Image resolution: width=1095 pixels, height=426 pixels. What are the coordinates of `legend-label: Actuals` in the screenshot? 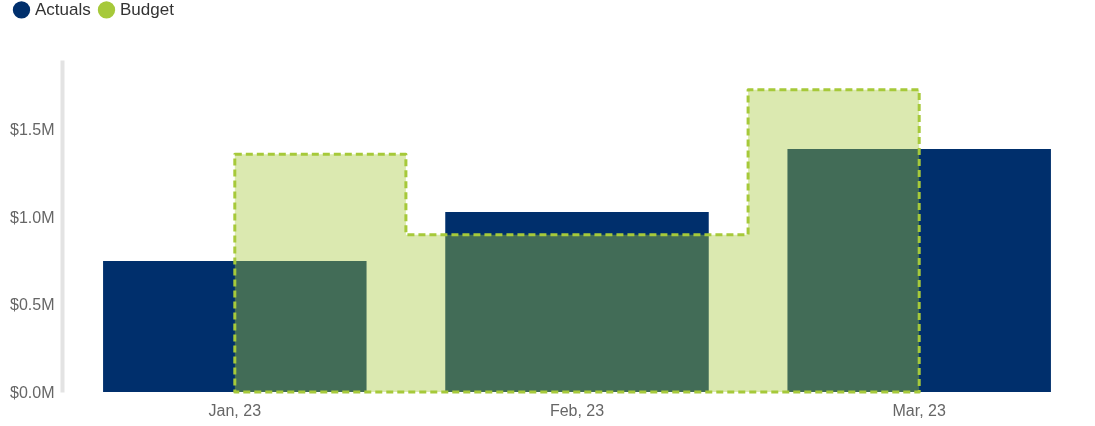 It's located at (63, 9).